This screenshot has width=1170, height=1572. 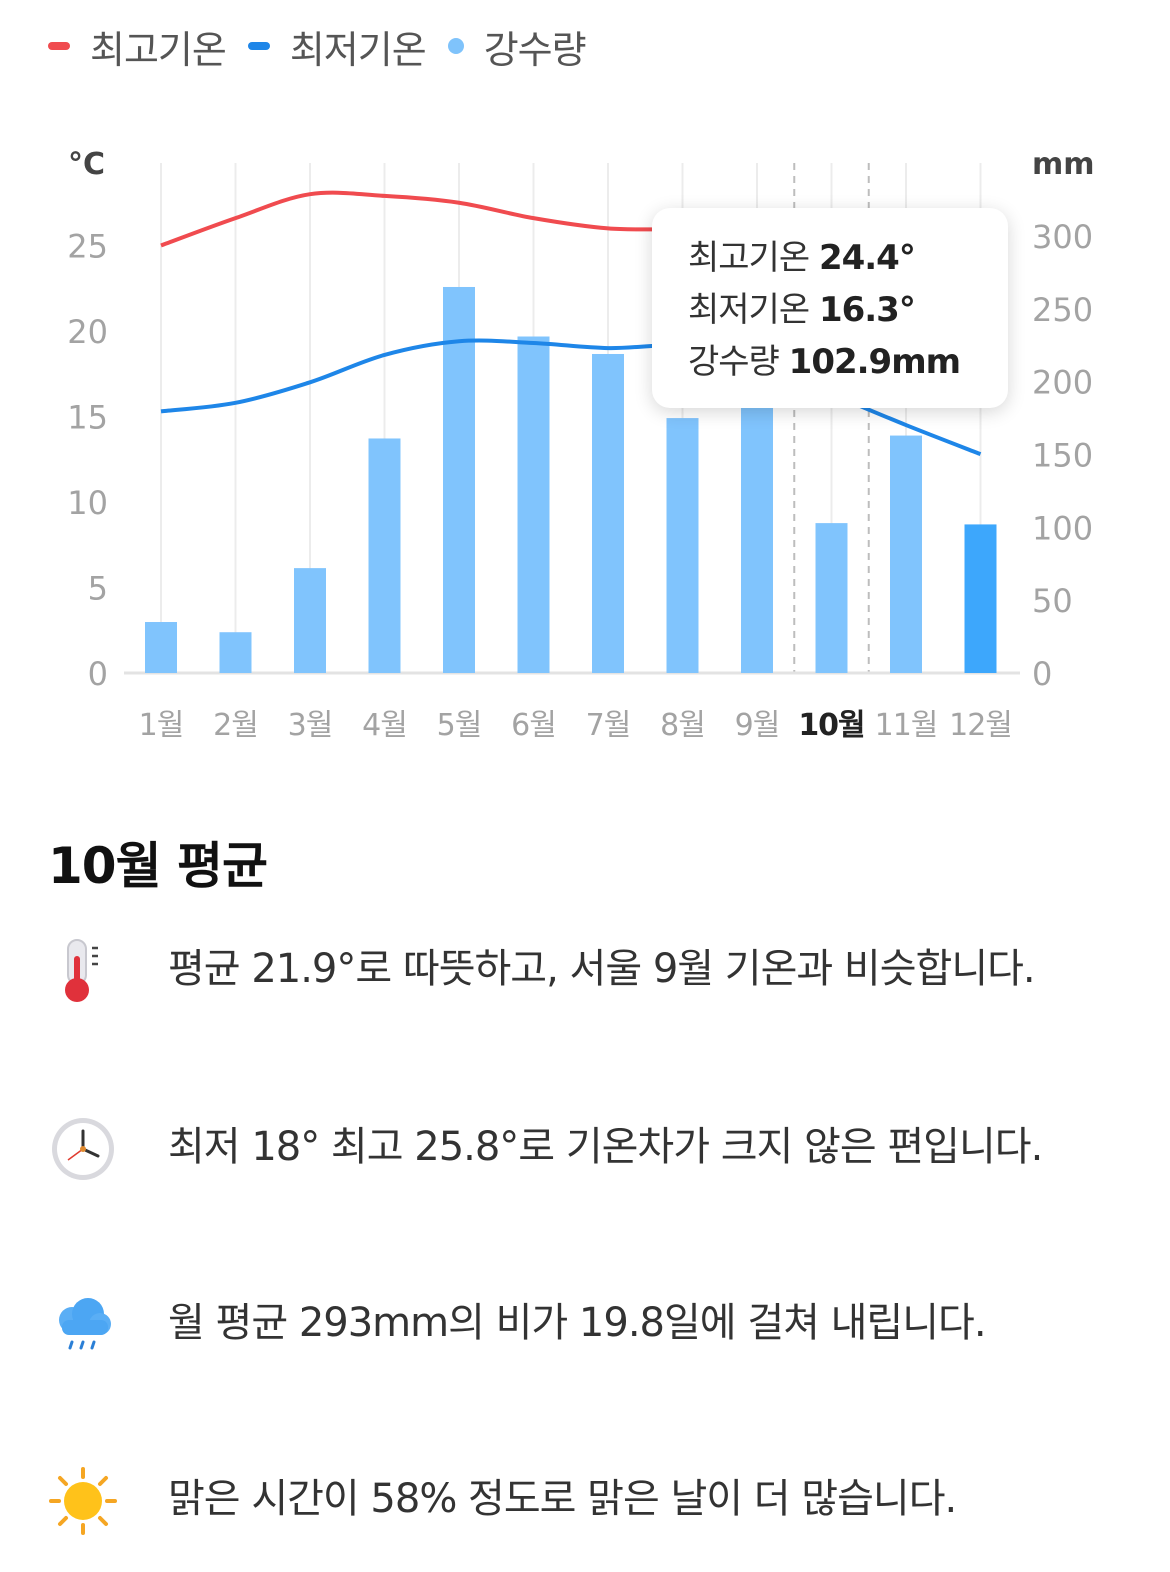 I want to click on info-text: 평균 21.9°로 따뜻하고, 서울 9월 기온과 비슷합니다., so click(x=602, y=969).